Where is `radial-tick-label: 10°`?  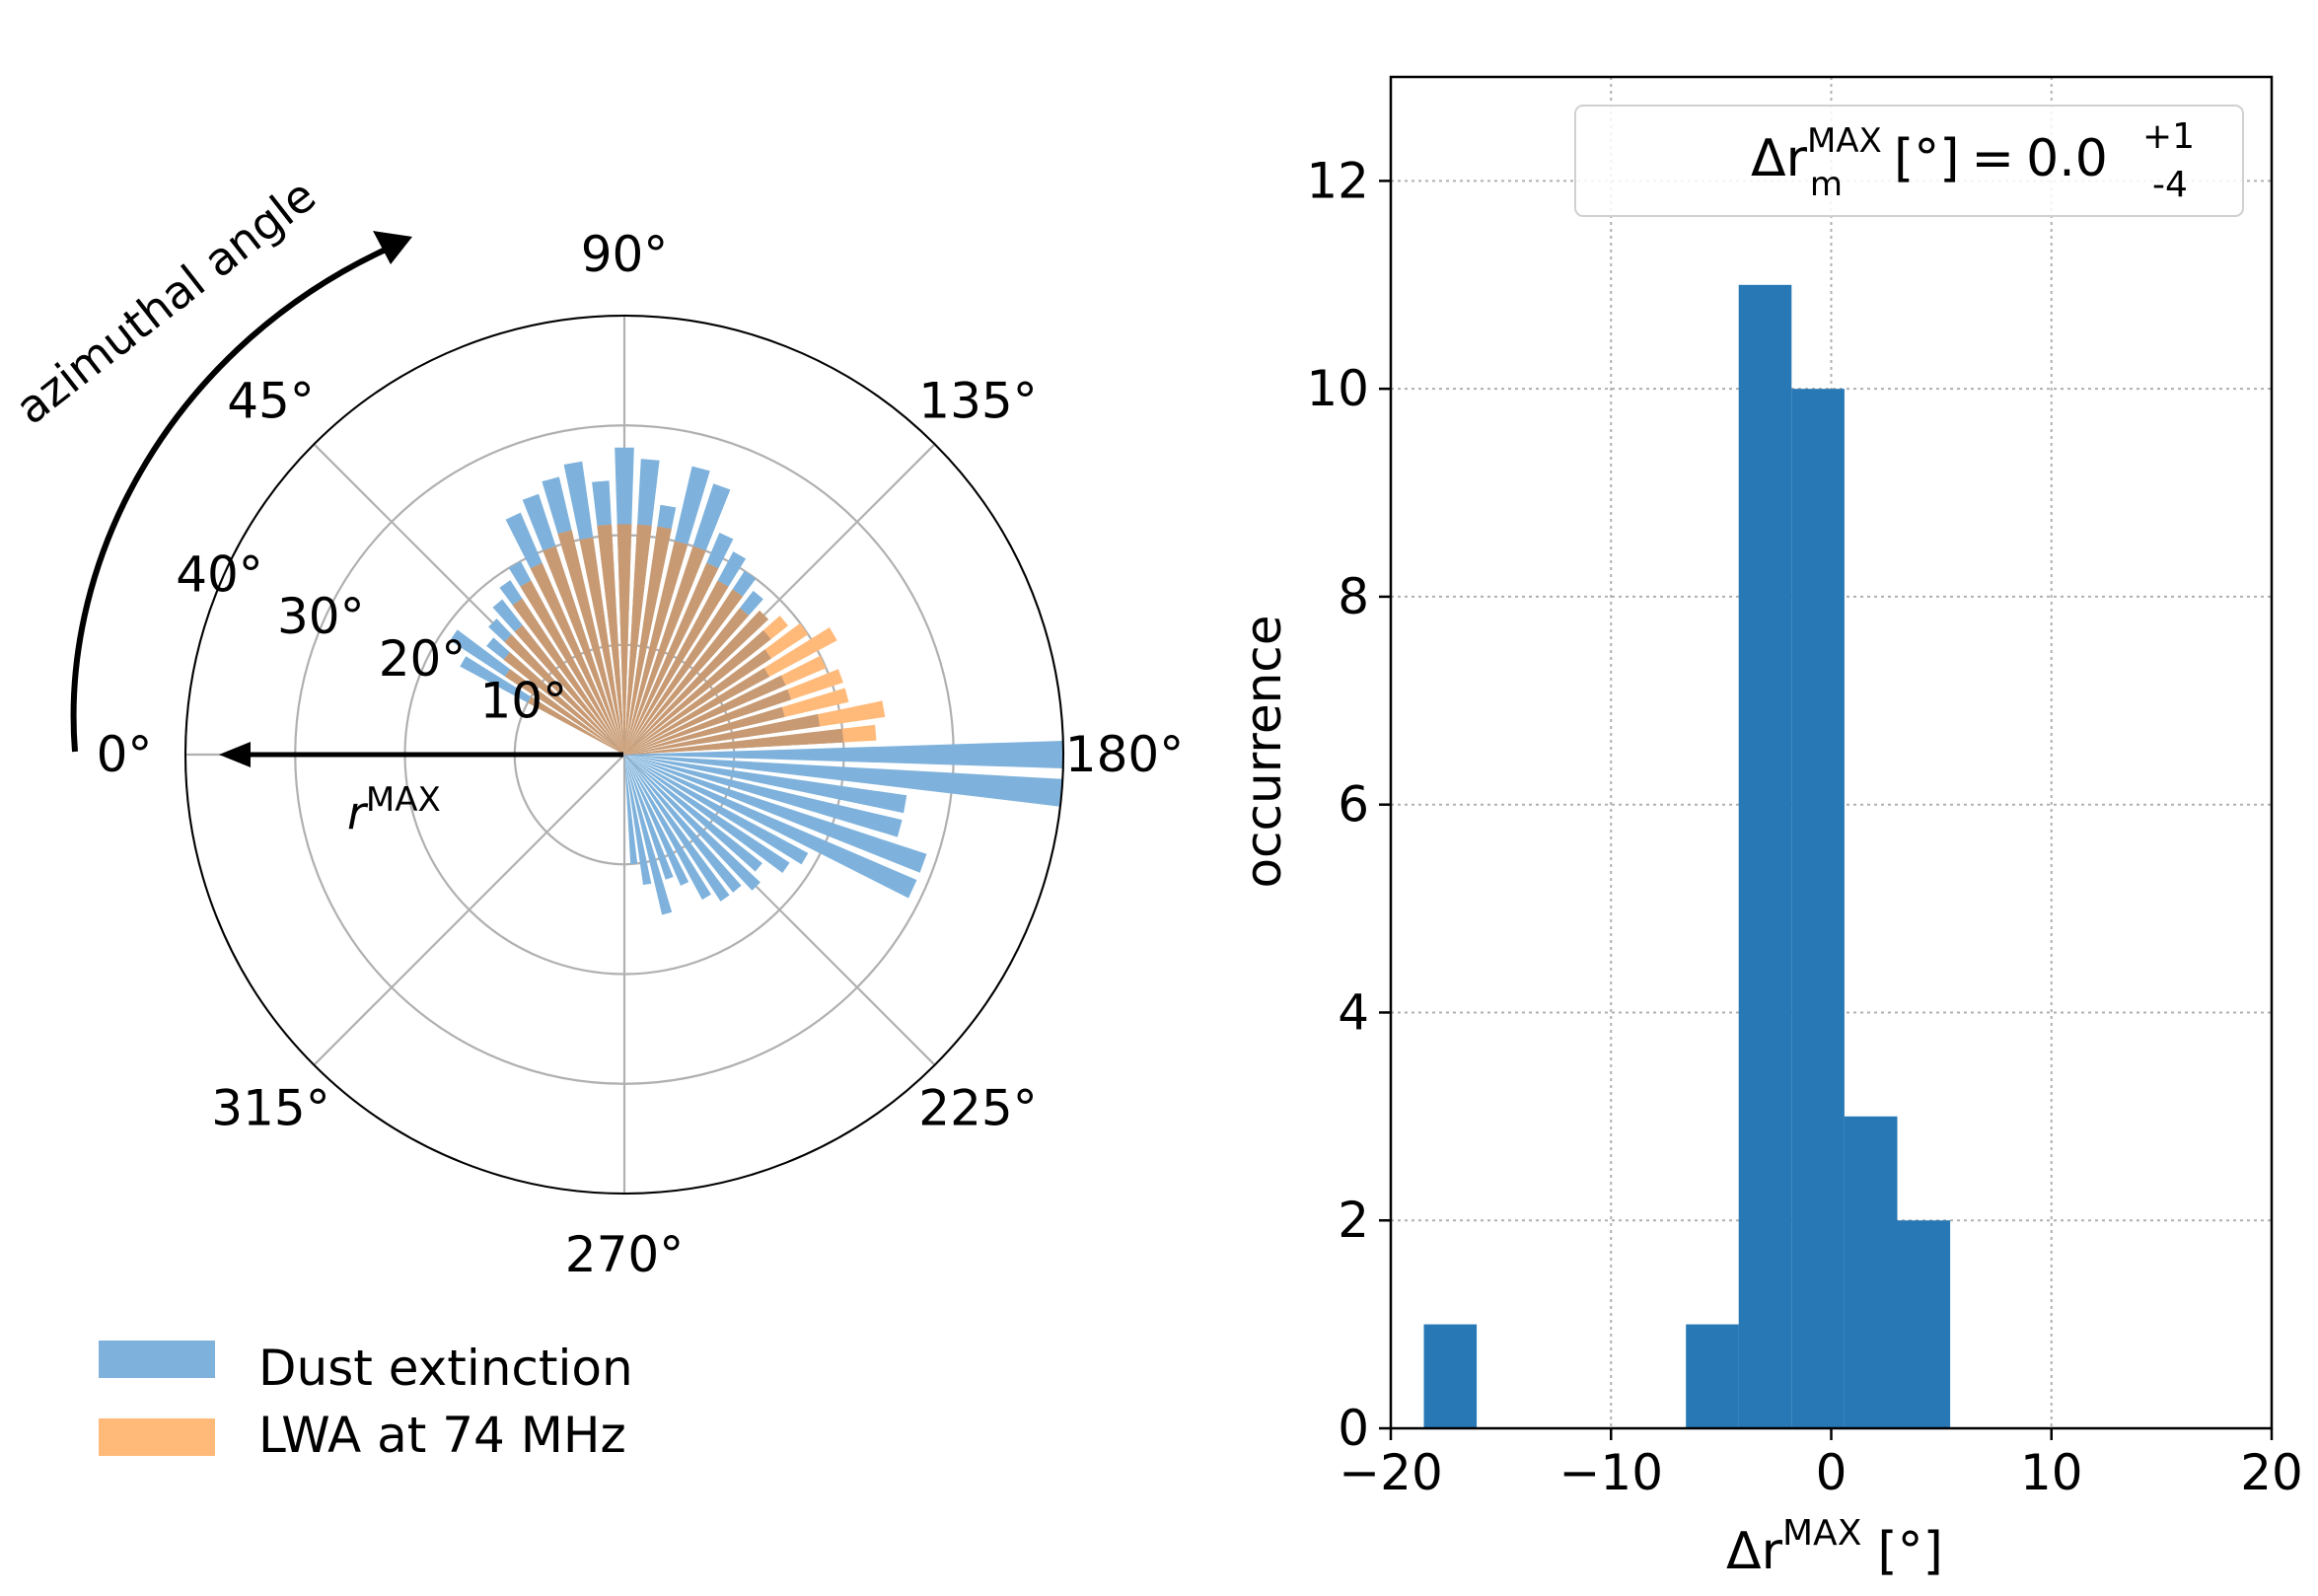 radial-tick-label: 10° is located at coordinates (523, 700).